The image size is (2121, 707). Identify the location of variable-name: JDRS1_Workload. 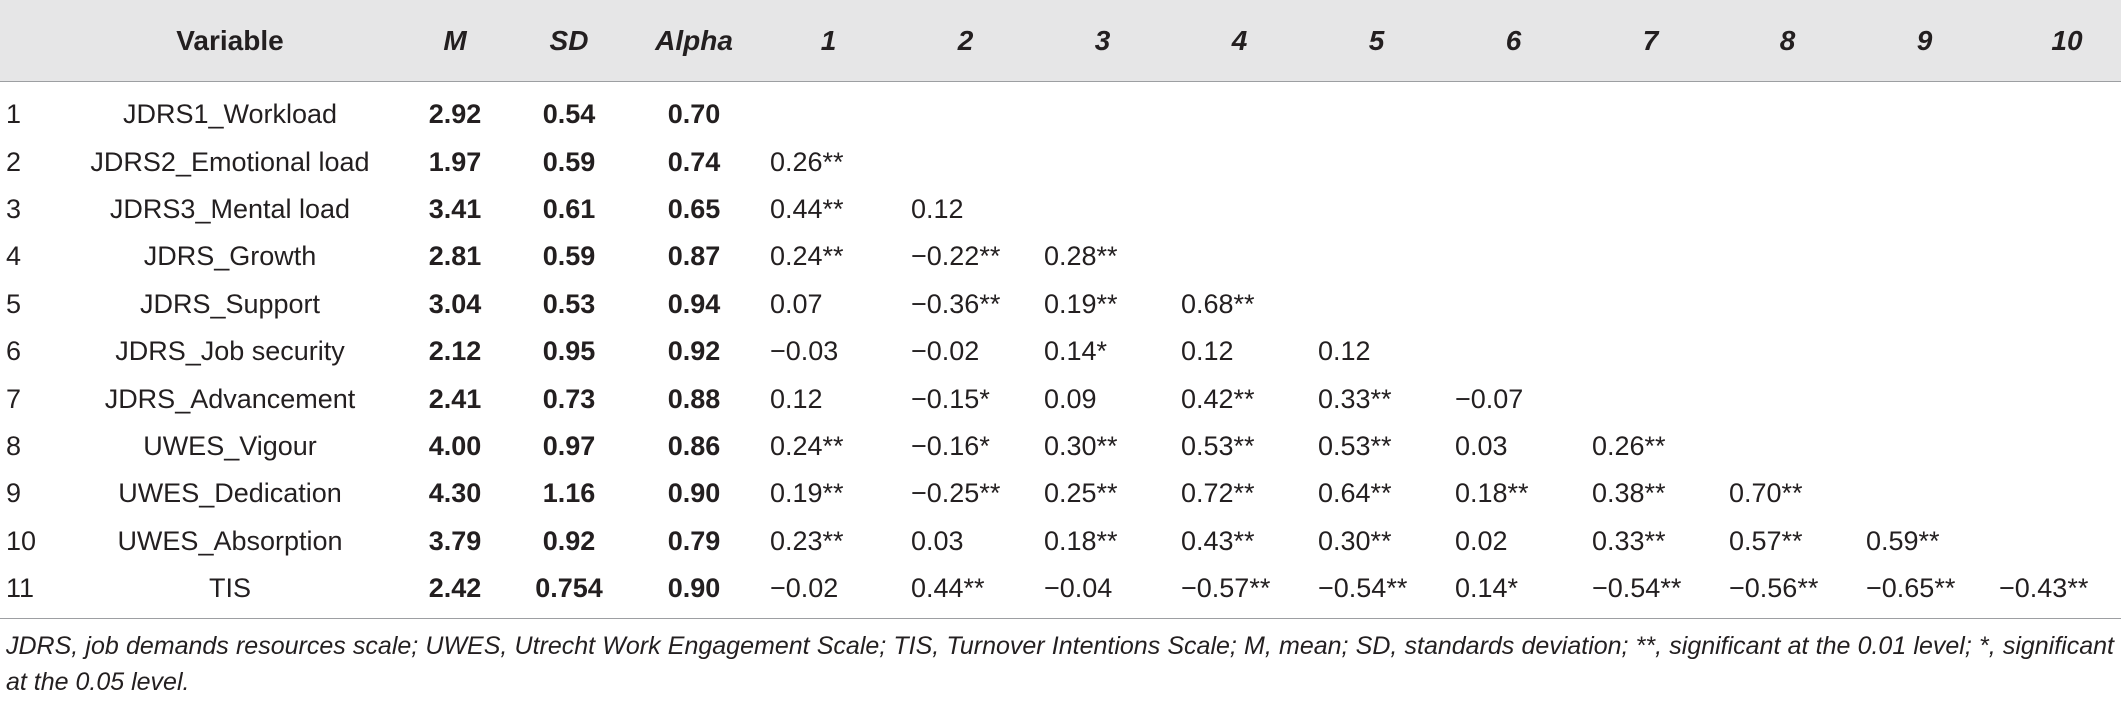
(230, 114).